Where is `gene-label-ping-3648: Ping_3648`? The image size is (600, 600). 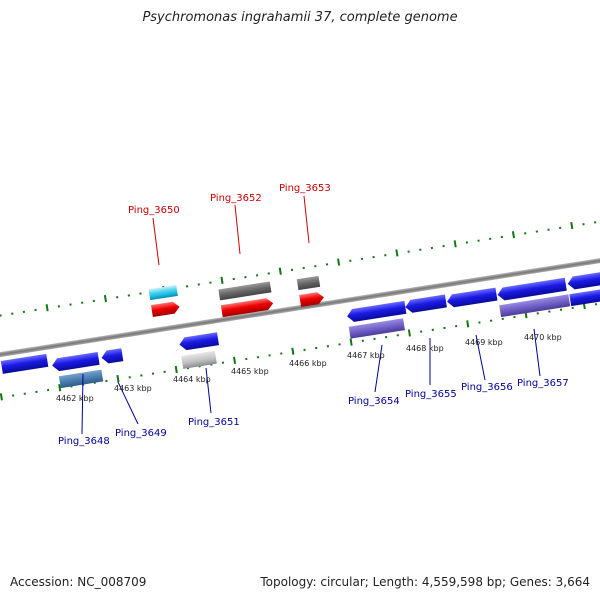
gene-label-ping-3648: Ping_3648 is located at coordinates (84, 441).